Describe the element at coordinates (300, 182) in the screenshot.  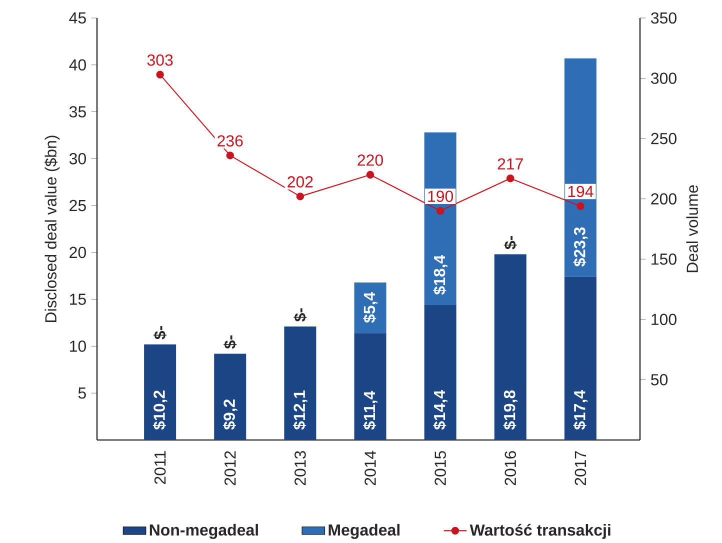
I see `data-label: 202` at that location.